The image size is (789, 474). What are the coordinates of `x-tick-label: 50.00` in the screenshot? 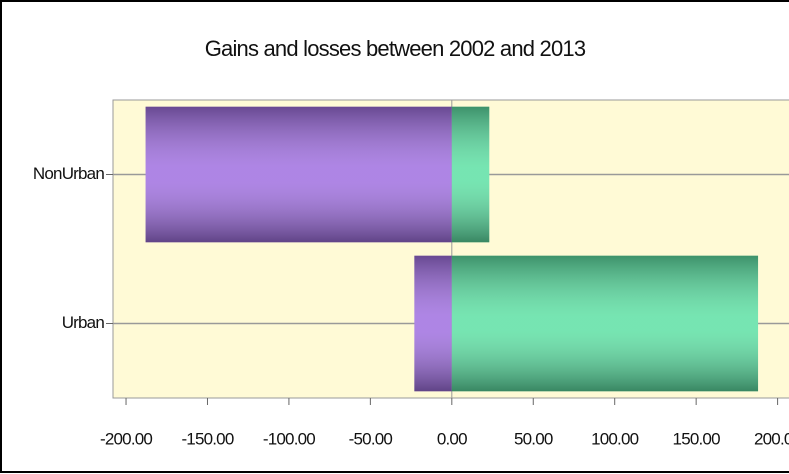 It's located at (533, 438).